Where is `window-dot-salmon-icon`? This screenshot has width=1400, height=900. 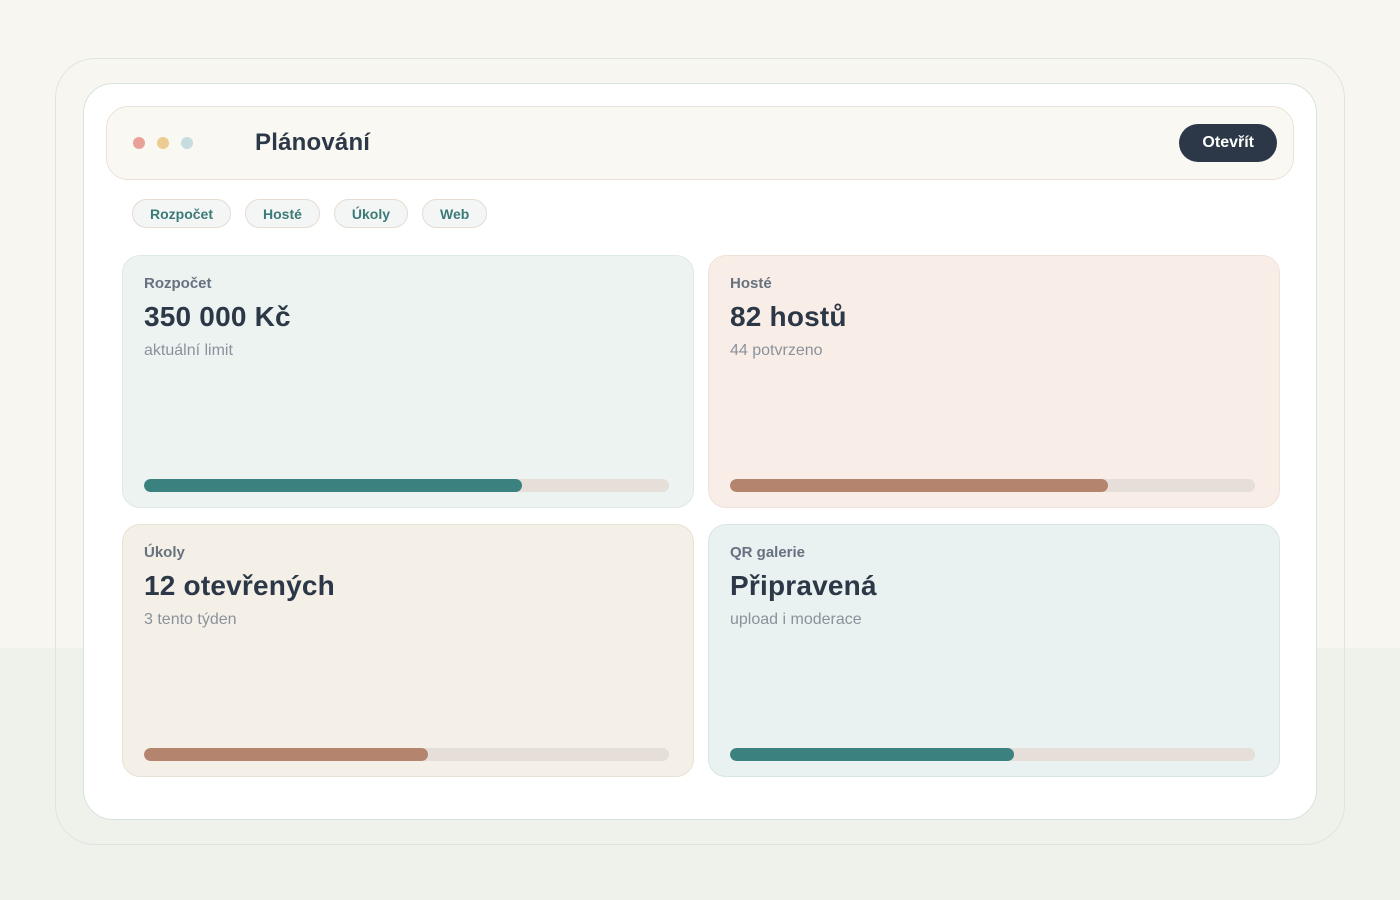
window-dot-salmon-icon is located at coordinates (139, 143).